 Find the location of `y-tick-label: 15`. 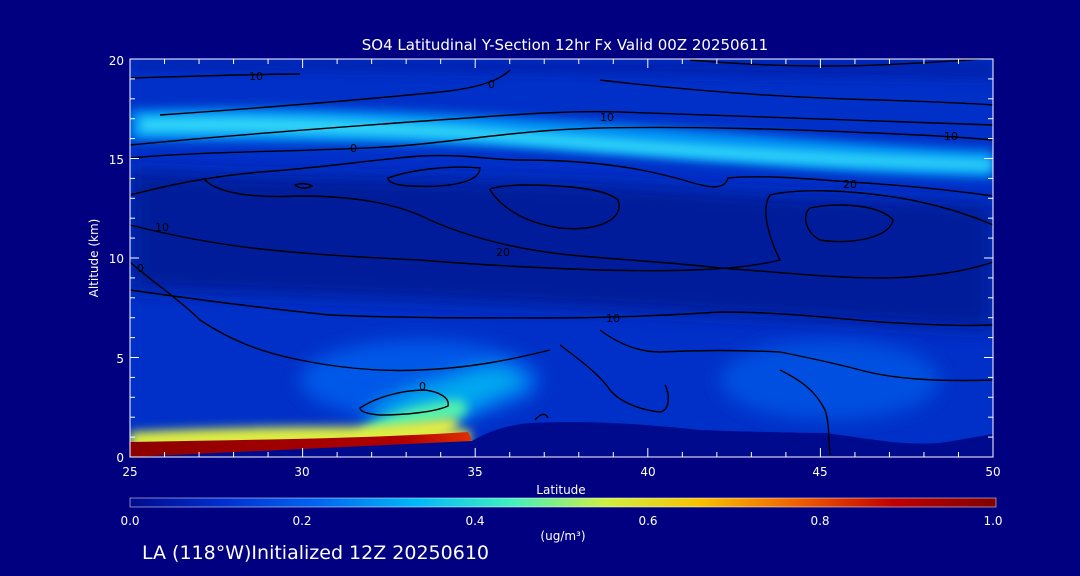

y-tick-label: 15 is located at coordinates (116, 160).